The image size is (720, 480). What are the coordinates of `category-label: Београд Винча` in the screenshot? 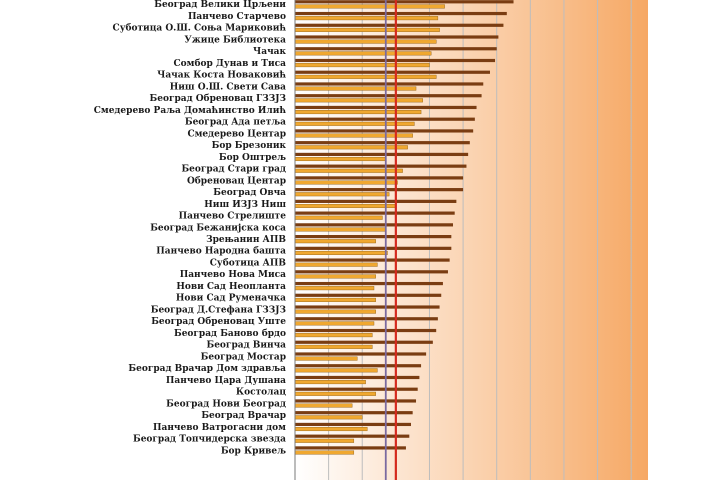 It's located at (247, 346).